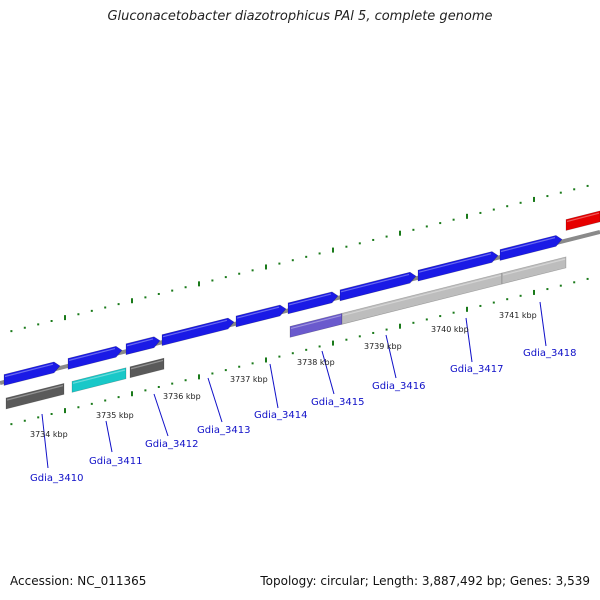  Describe the element at coordinates (115, 461) in the screenshot. I see `gene-label-gdia-3411: Gdia_3411` at that location.